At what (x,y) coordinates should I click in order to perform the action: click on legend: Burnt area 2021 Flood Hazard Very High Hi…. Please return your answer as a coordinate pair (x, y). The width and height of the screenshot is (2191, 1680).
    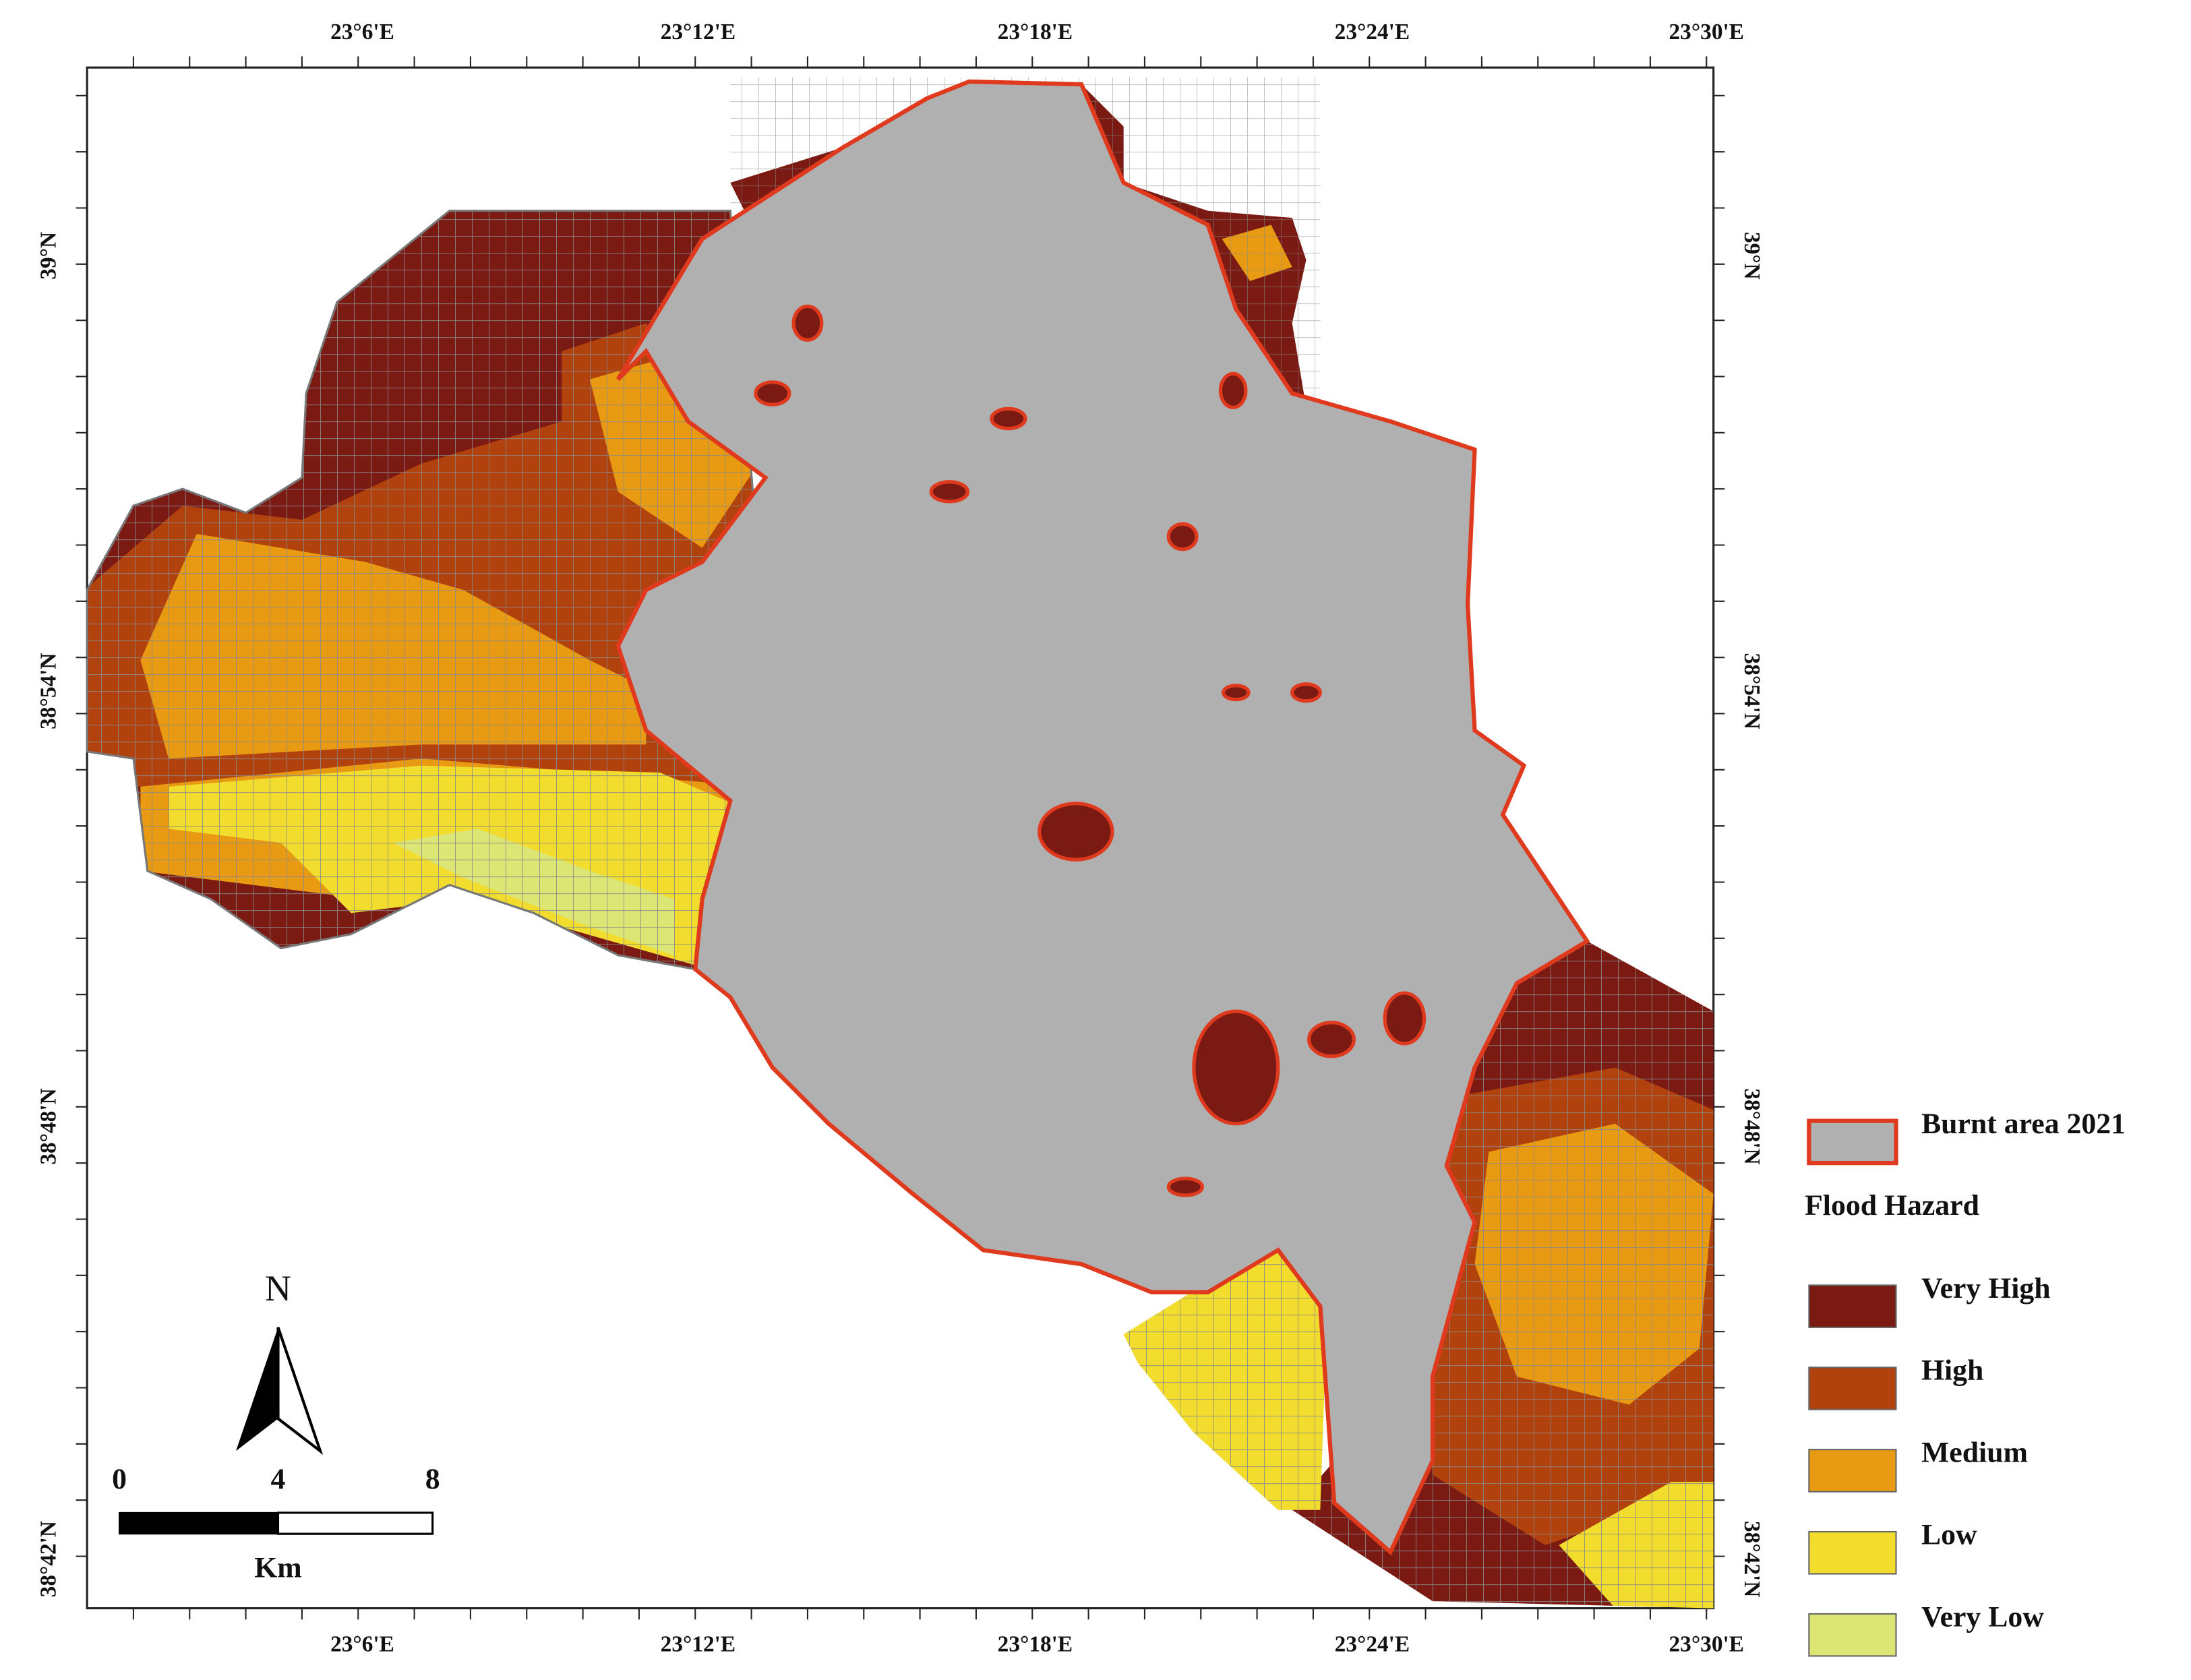
    Looking at the image, I should click on (1965, 1382).